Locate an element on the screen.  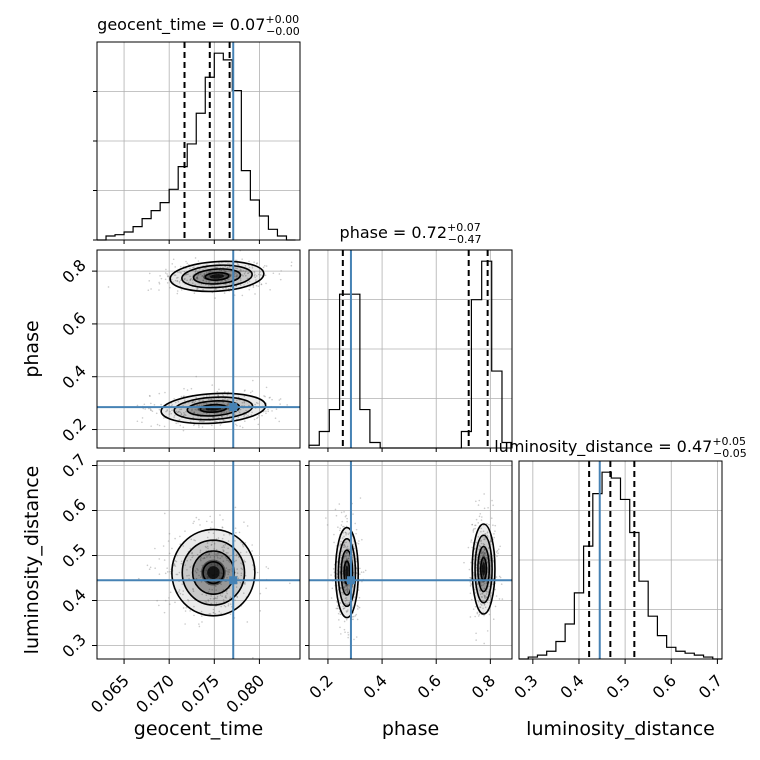
density-shade is located at coordinates (217, 276).